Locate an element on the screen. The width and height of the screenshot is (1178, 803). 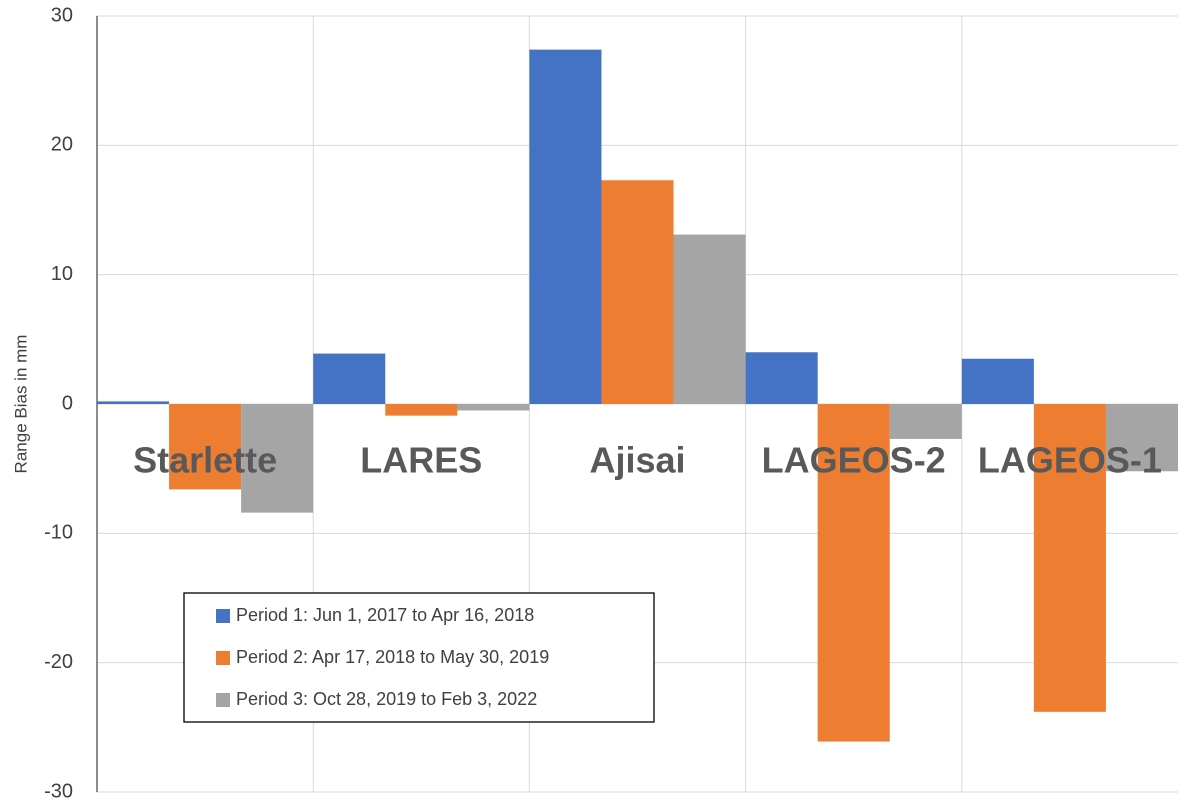
category-label: LAGEOS-2 is located at coordinates (854, 460).